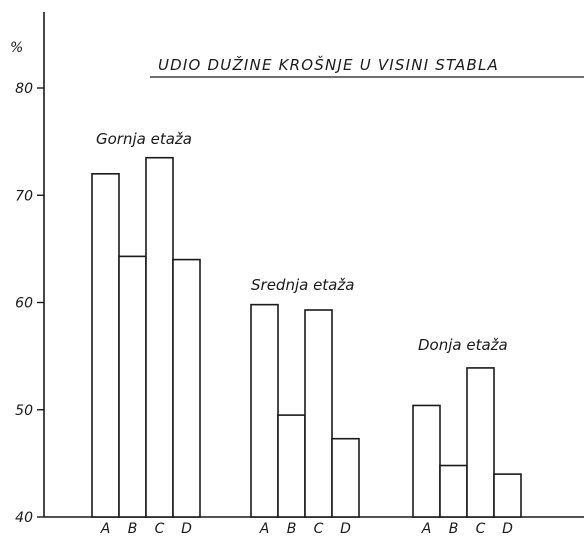 This screenshot has width=586, height=537. What do you see at coordinates (480, 442) in the screenshot?
I see `bar-3-c` at bounding box center [480, 442].